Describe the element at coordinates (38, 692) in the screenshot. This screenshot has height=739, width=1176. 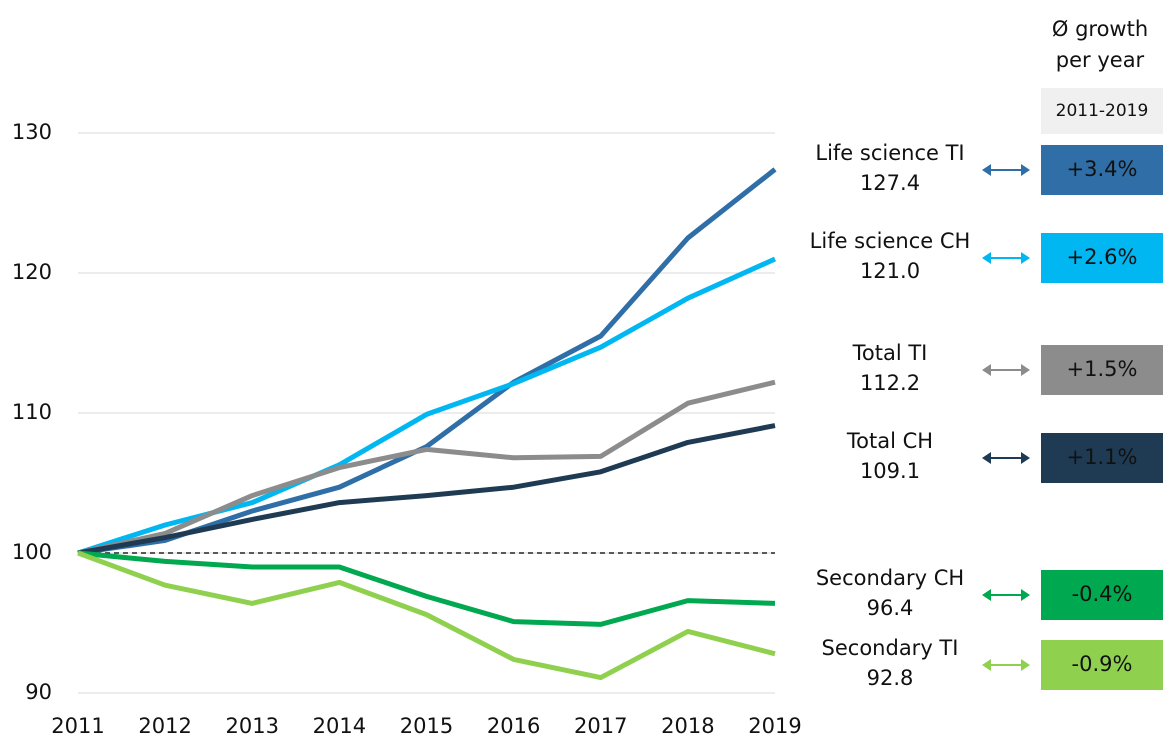
I see `y-tick-label: 90` at that location.